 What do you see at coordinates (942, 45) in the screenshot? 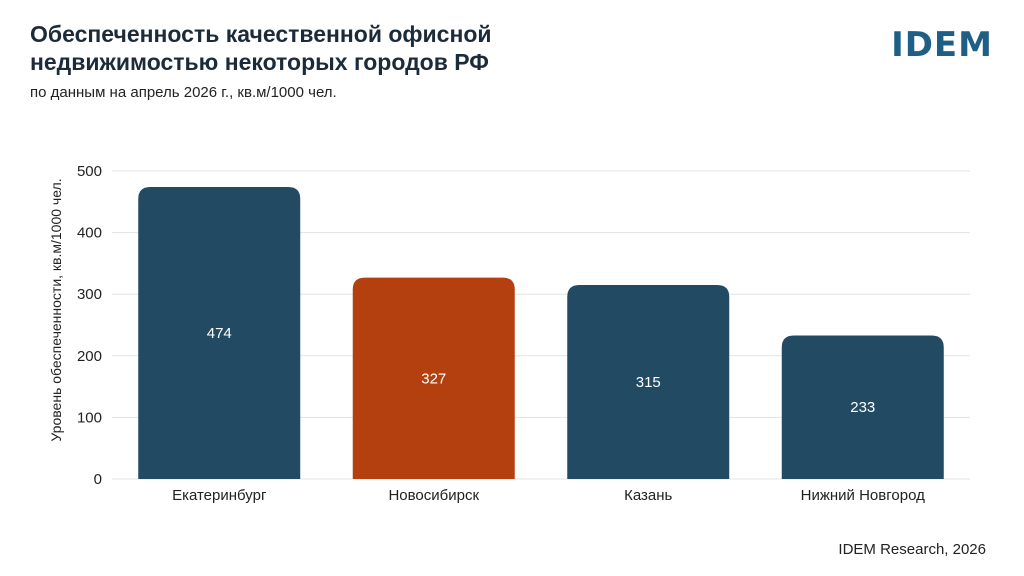
I see `idem-logo: IDEM` at bounding box center [942, 45].